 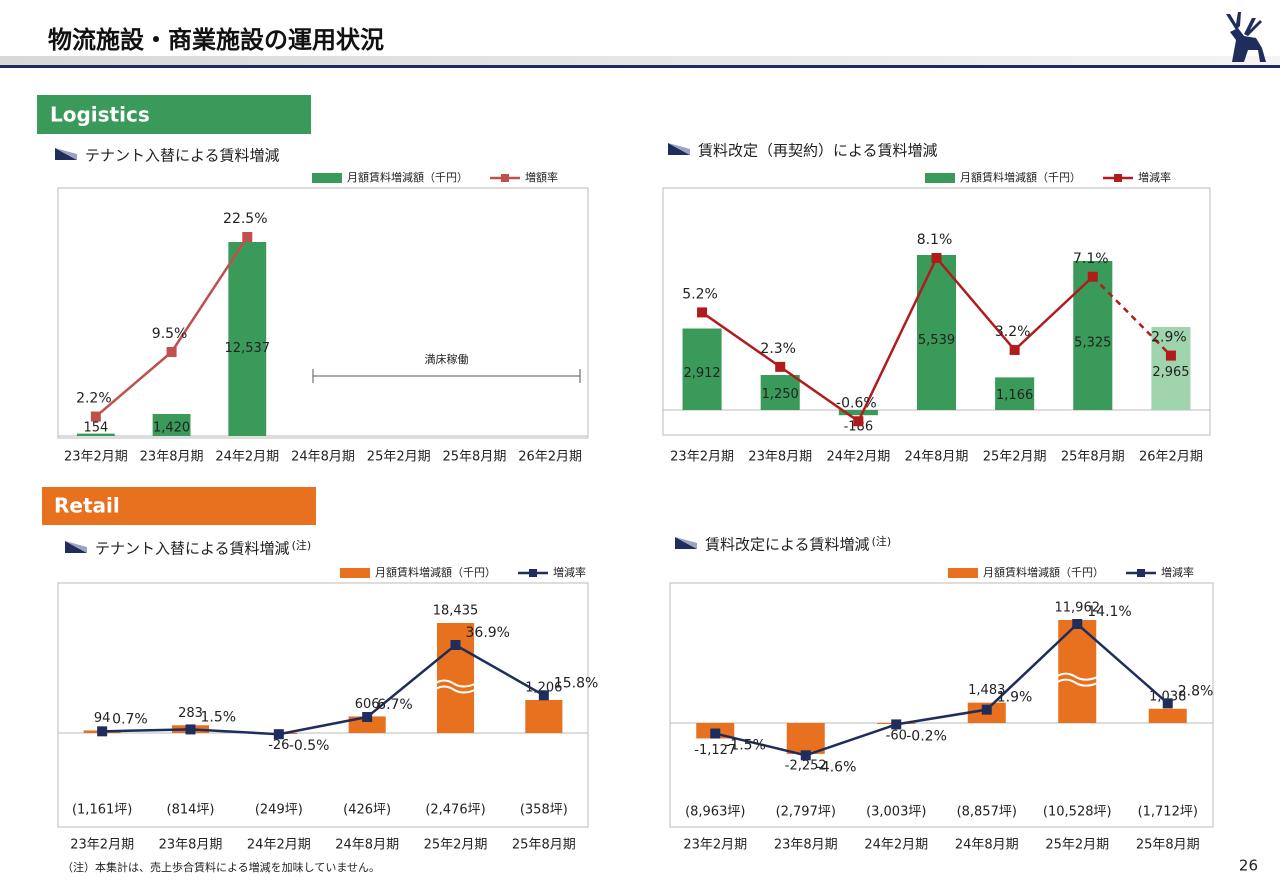 What do you see at coordinates (302, 545) in the screenshot?
I see `chart-note: (注)` at bounding box center [302, 545].